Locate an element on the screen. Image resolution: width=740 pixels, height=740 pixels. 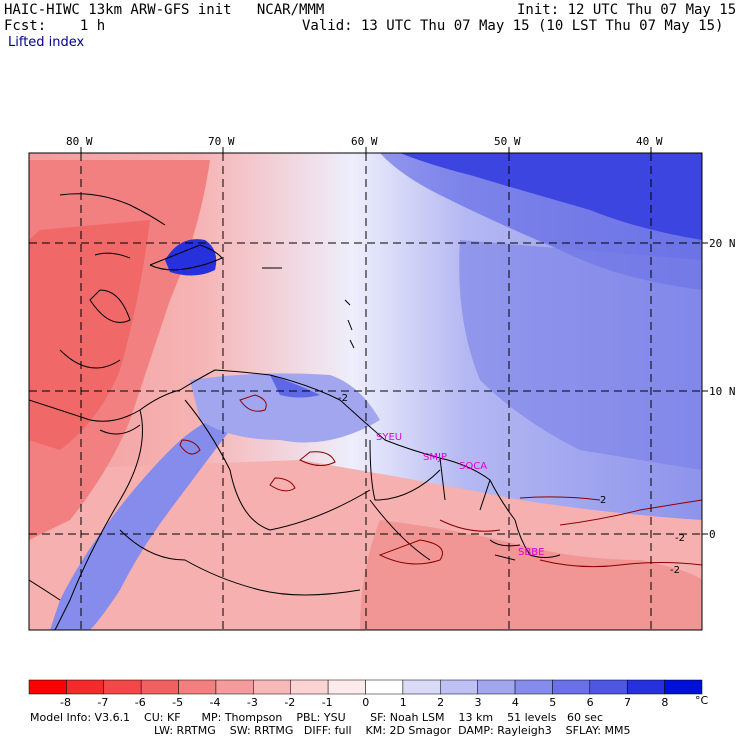
lat-labels: 20 N 10 N 0 is located at coordinates (722, 389).